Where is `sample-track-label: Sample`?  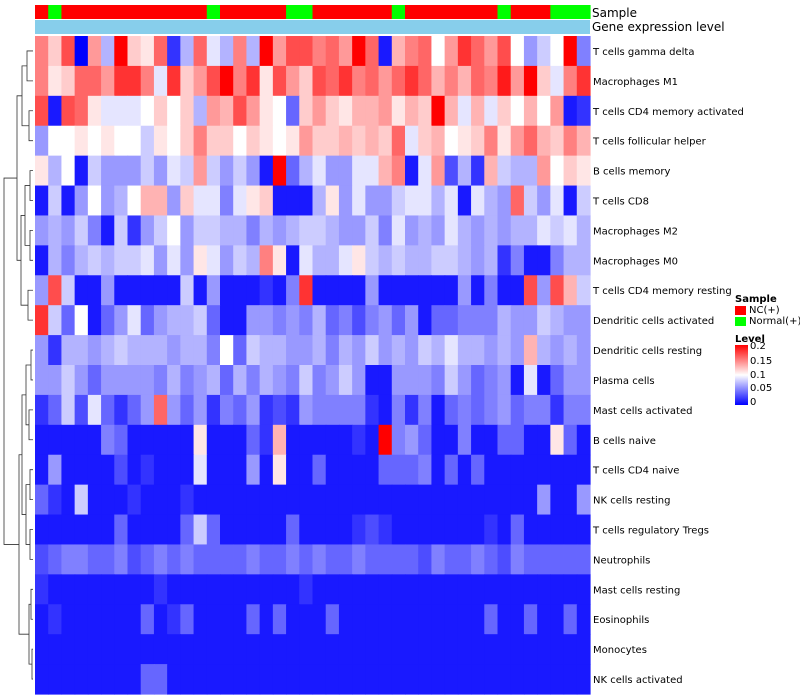
sample-track-label: Sample is located at coordinates (614, 13).